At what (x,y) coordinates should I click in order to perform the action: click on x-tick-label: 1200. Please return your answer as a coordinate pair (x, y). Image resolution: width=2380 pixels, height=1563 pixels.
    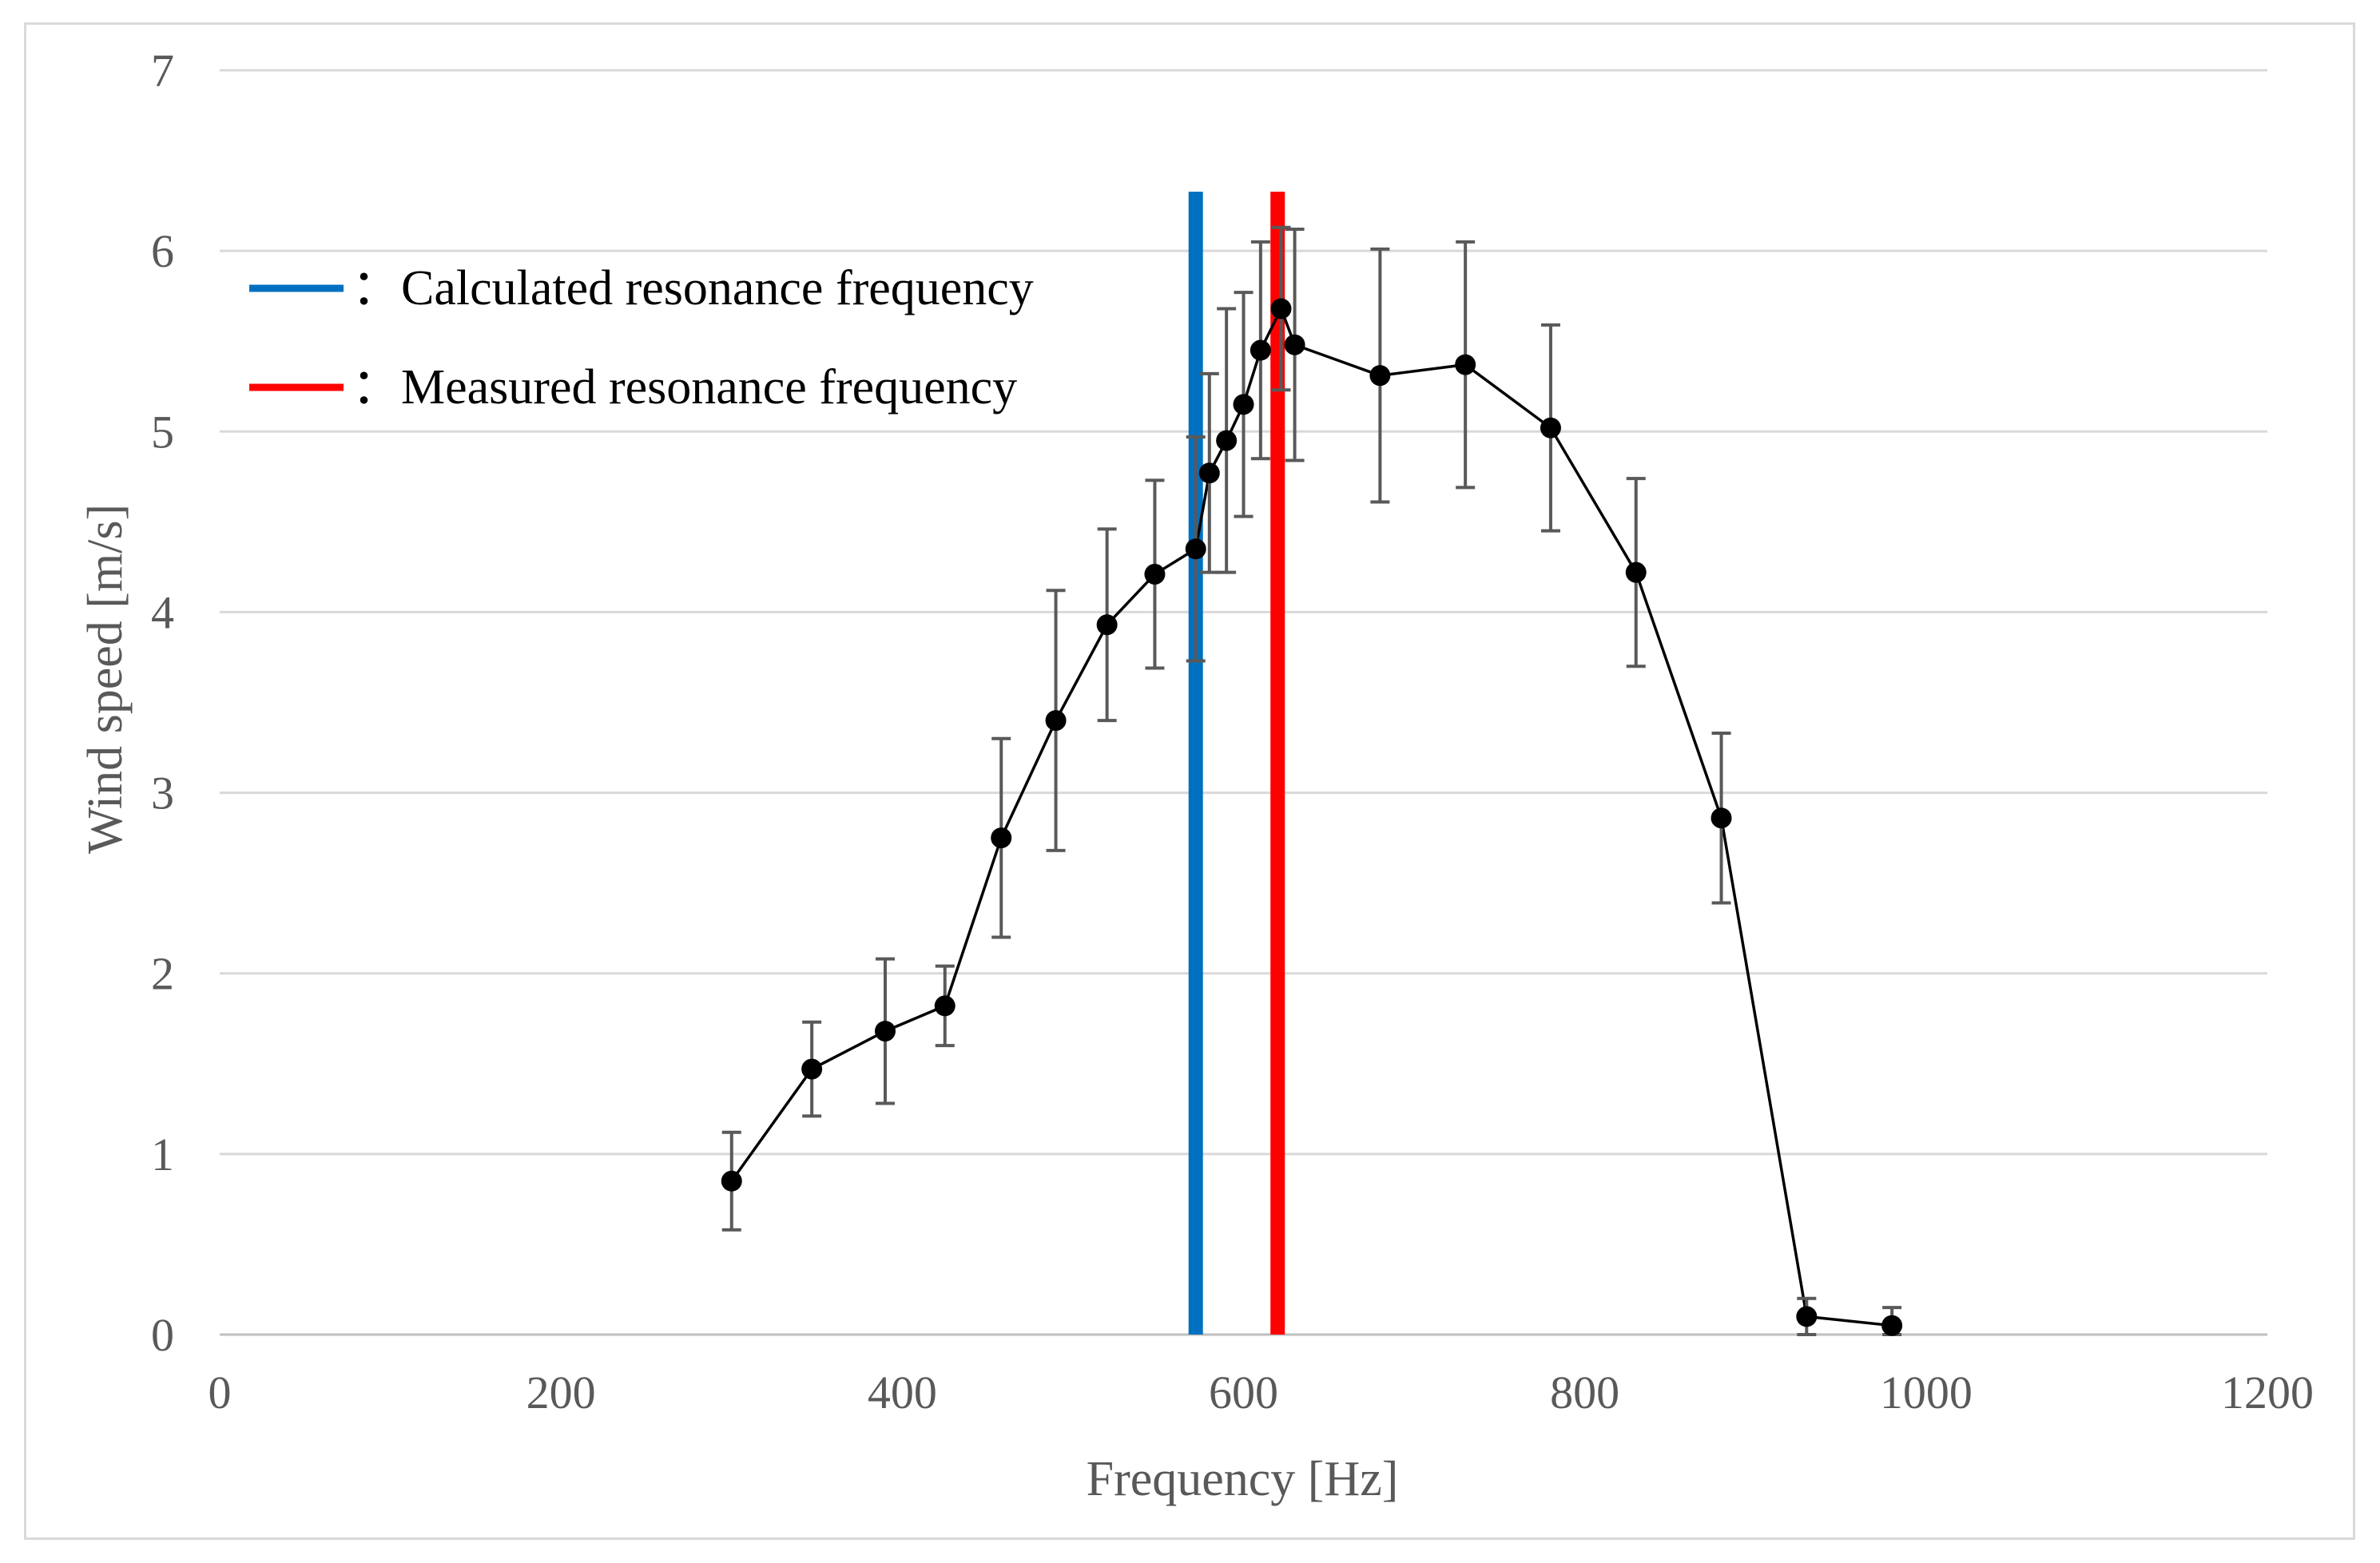
    Looking at the image, I should click on (2267, 1392).